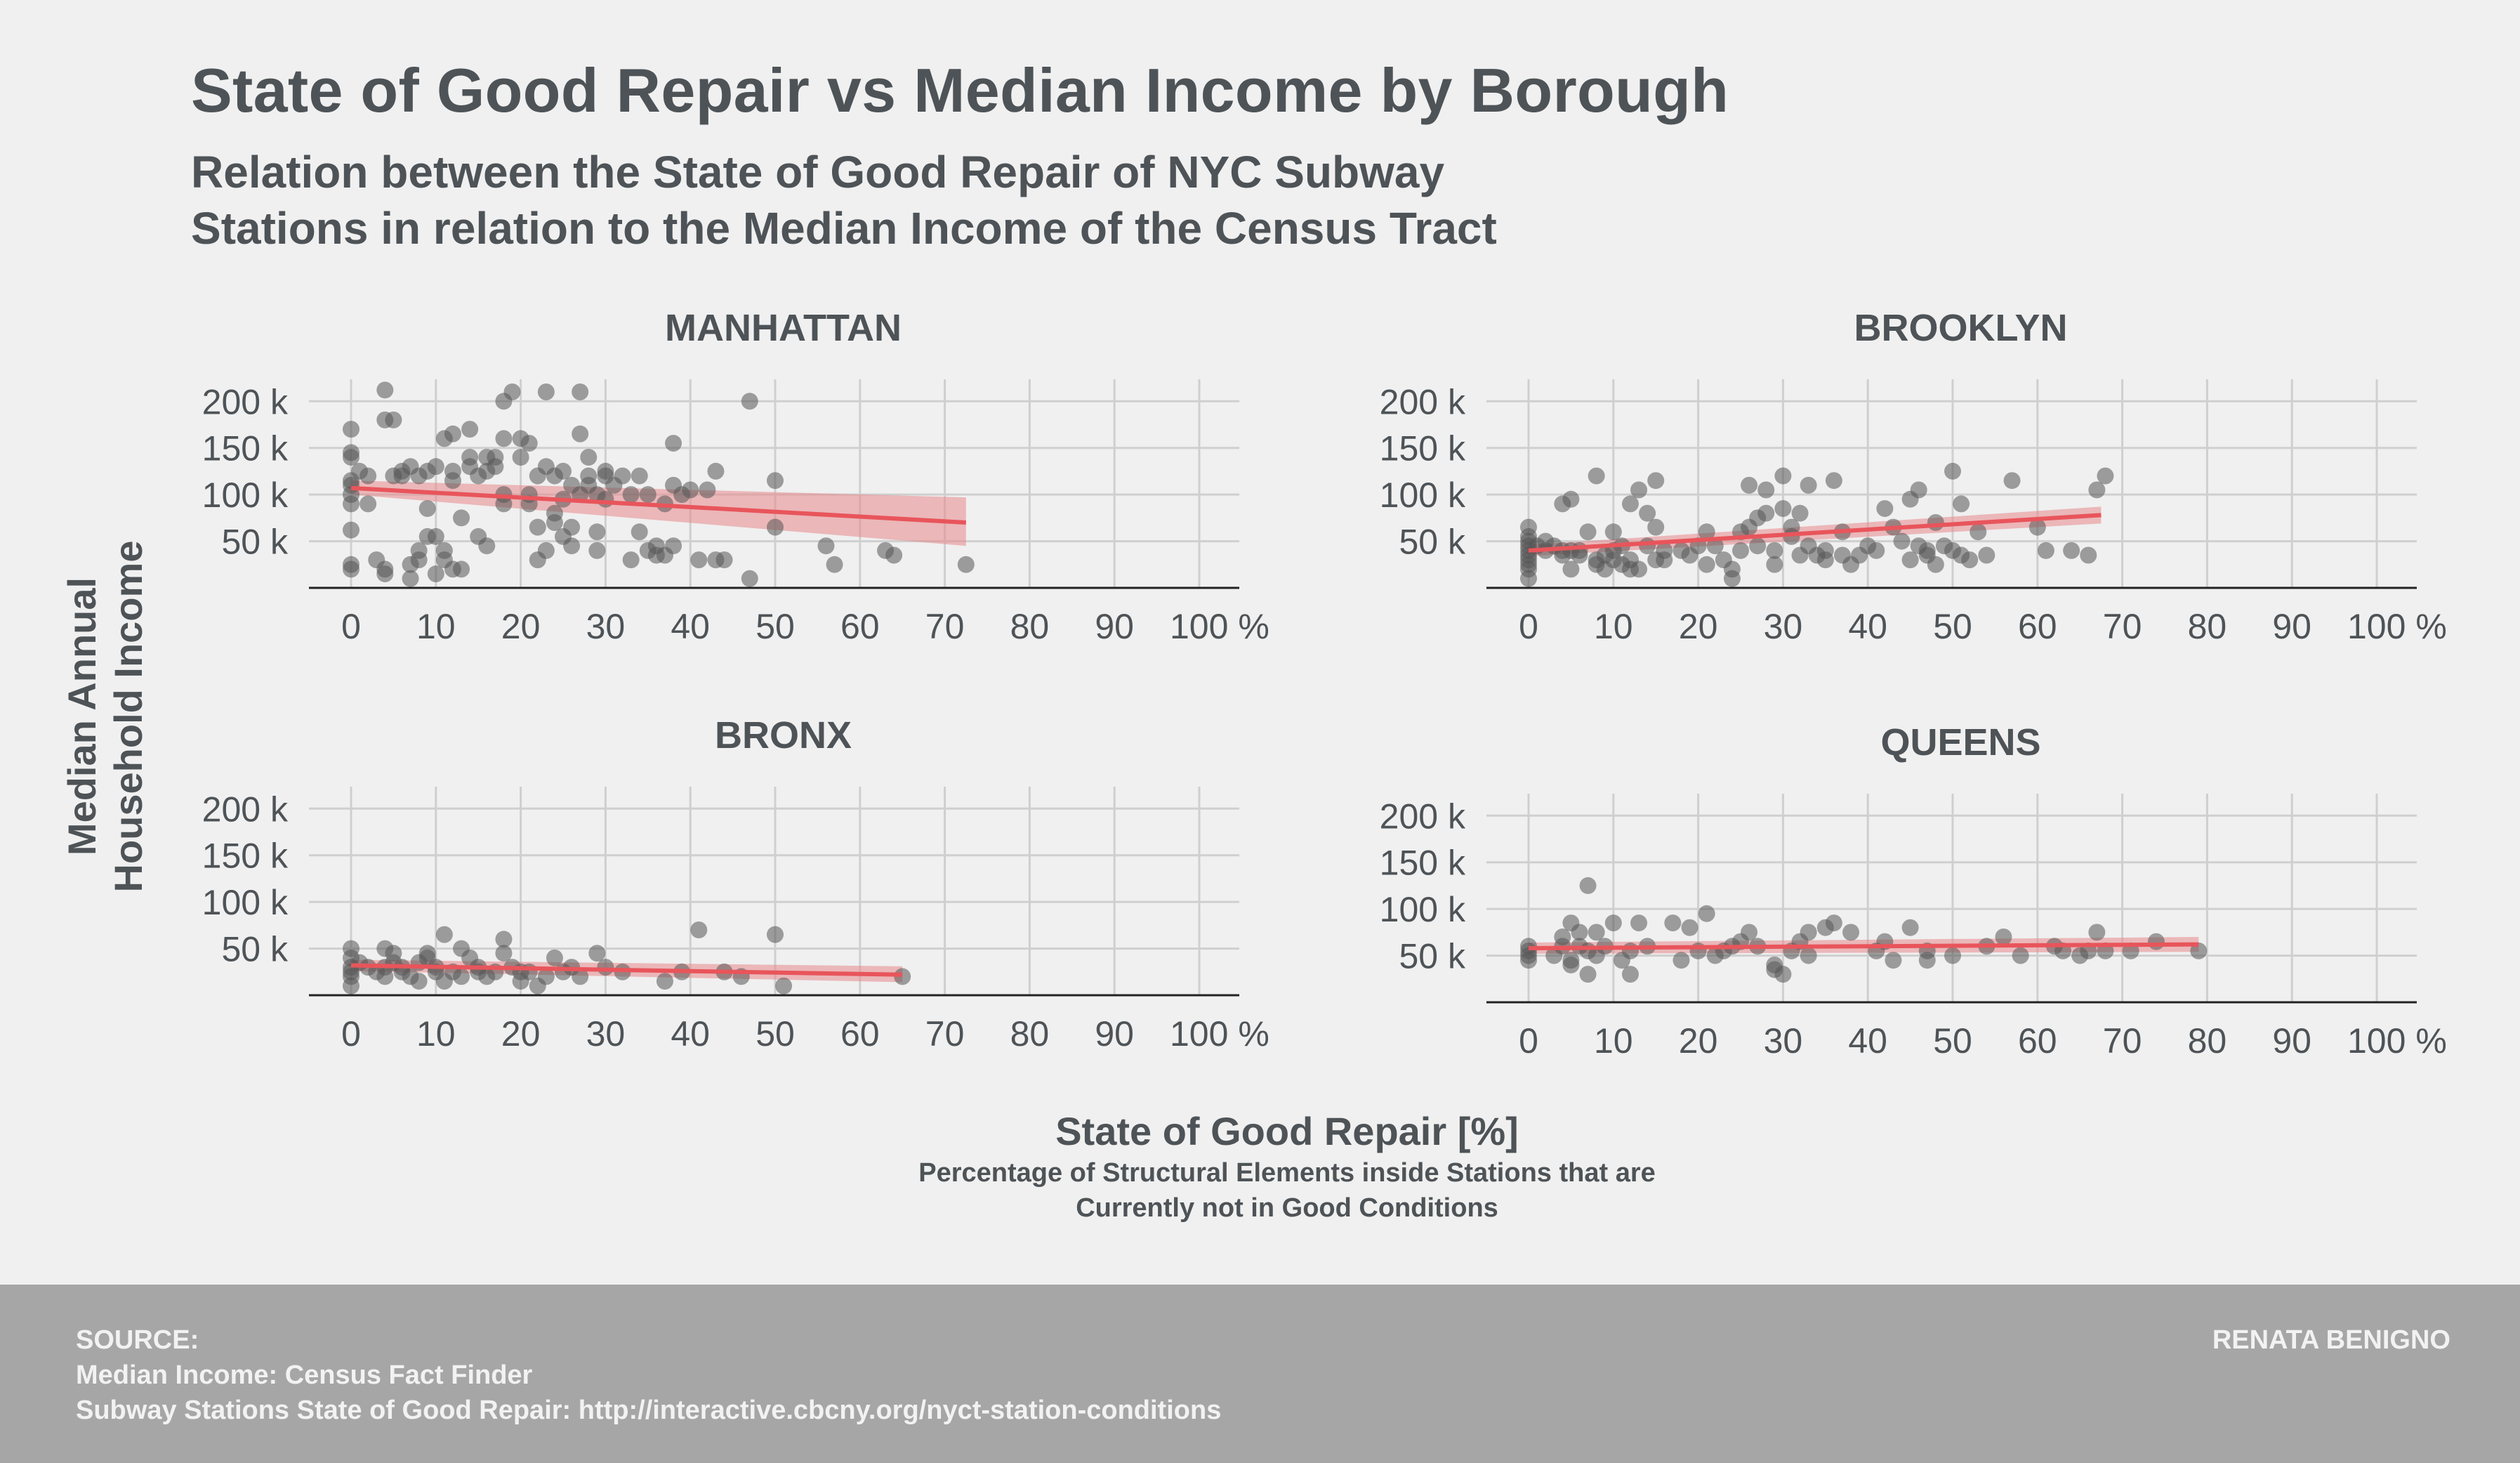 Image resolution: width=2520 pixels, height=1463 pixels. What do you see at coordinates (1863, 946) in the screenshot?
I see `trend-line-queens` at bounding box center [1863, 946].